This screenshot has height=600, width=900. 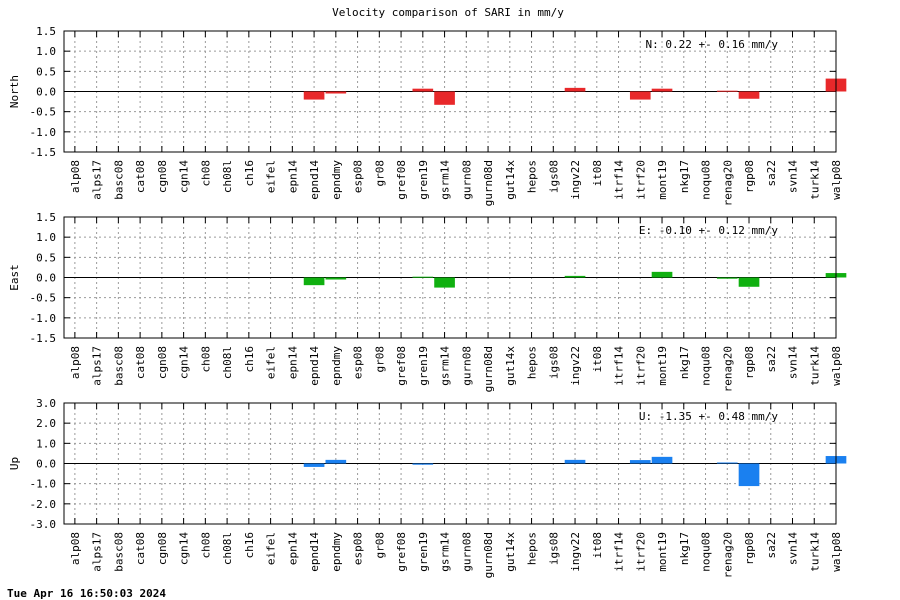 I want to click on bar-gren19, so click(x=423, y=90).